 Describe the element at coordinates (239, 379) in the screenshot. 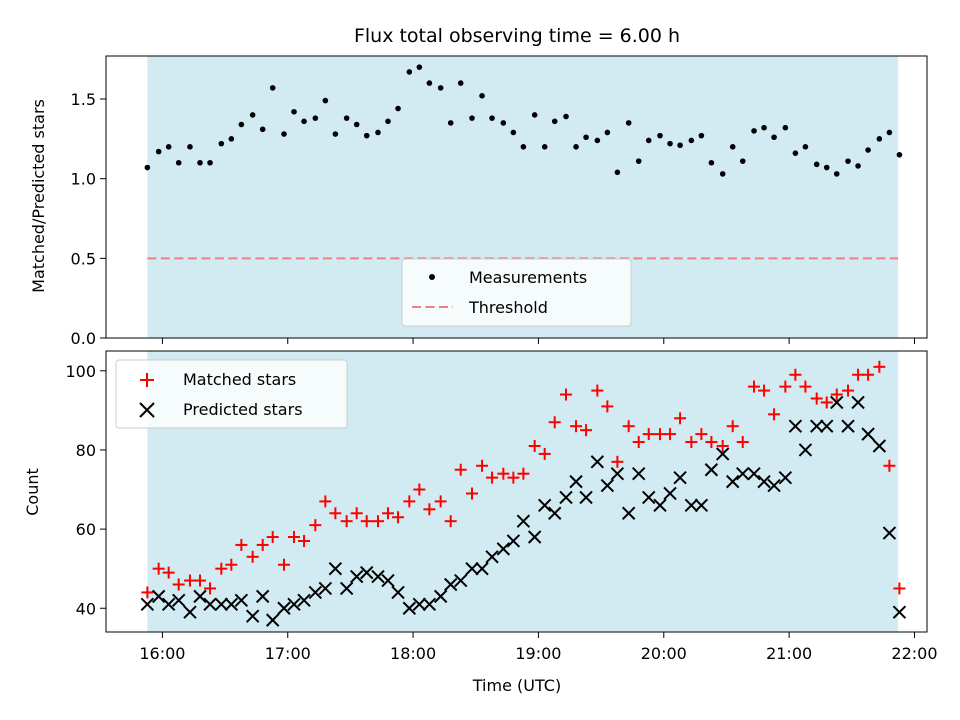

I see `legend-matched-label: Matched stars` at that location.